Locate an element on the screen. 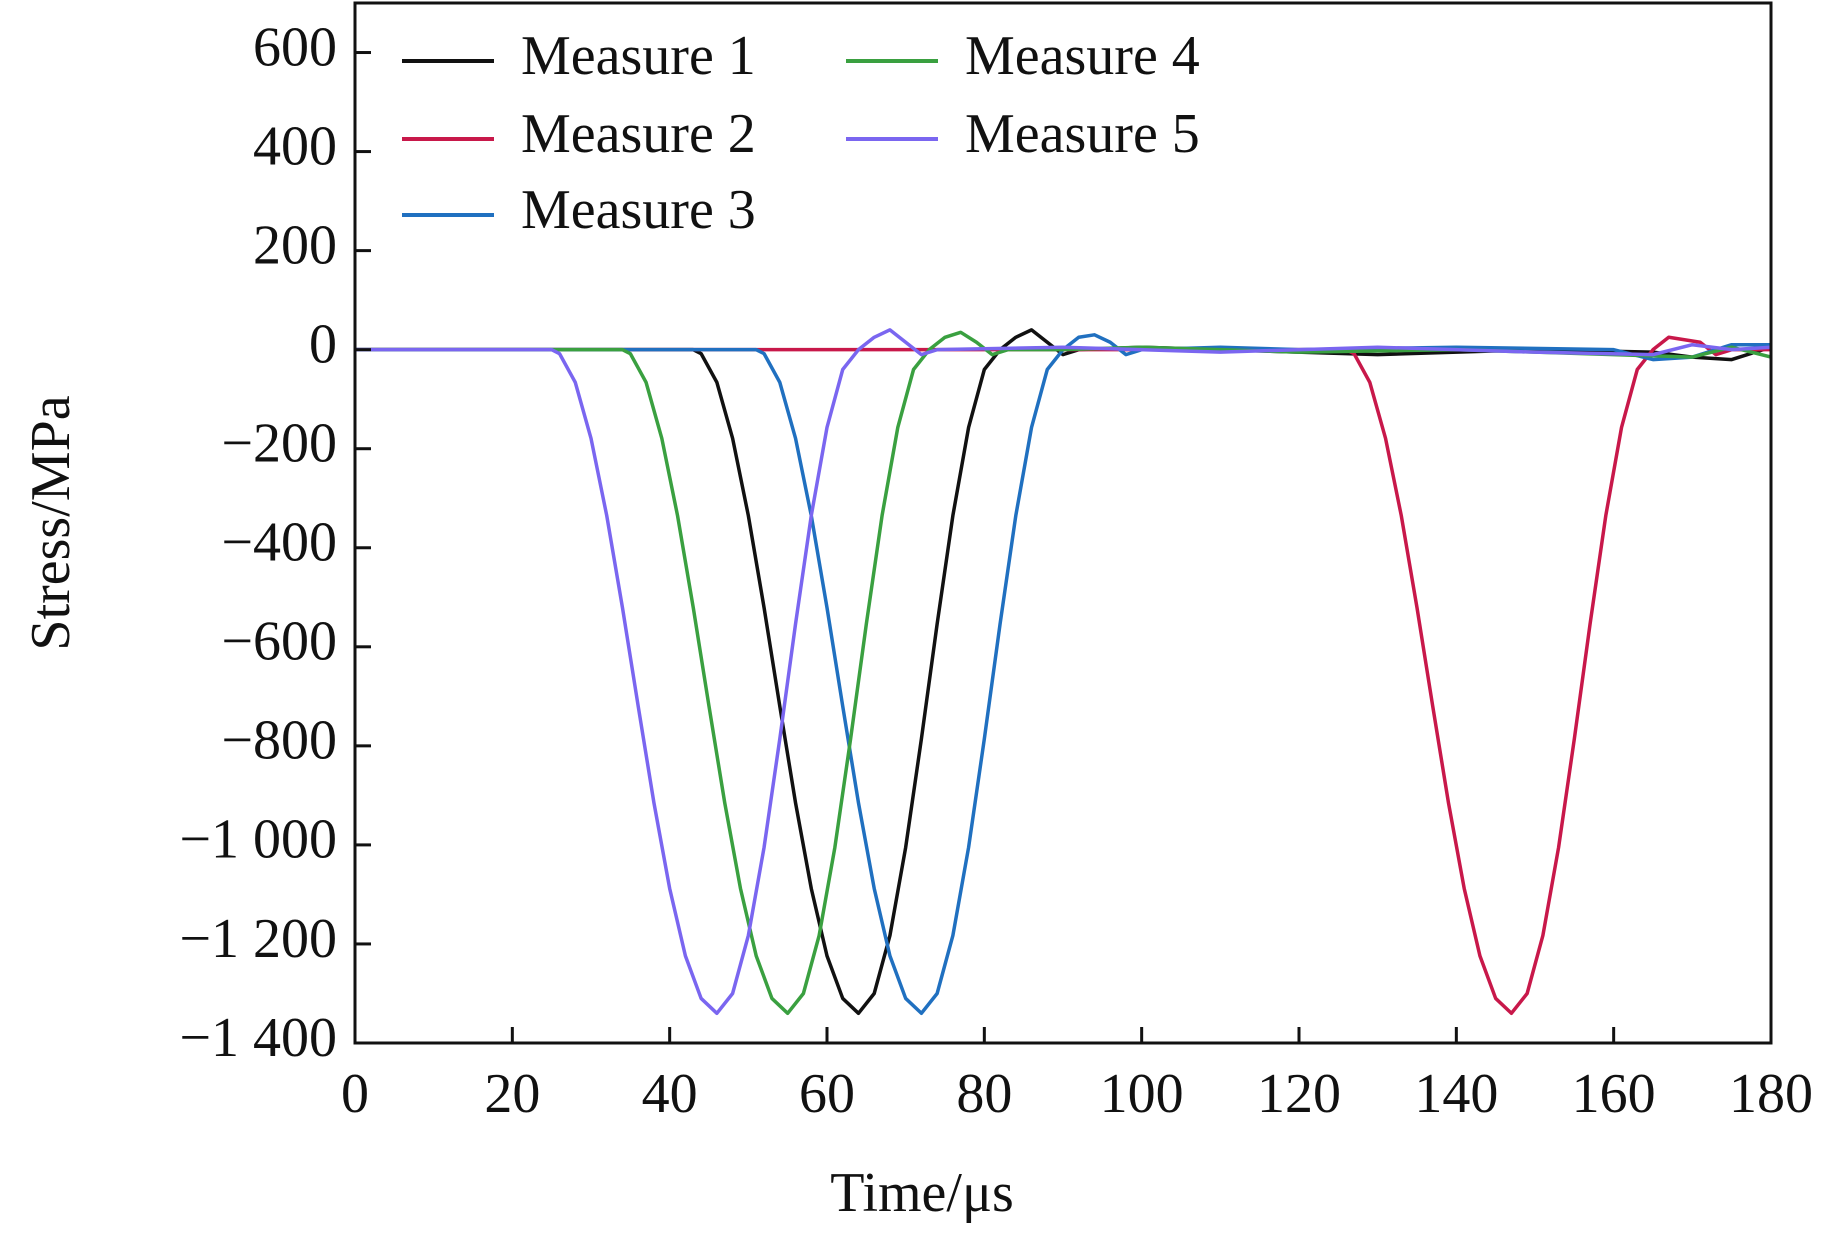  y-tick-label: −600 is located at coordinates (279, 642).